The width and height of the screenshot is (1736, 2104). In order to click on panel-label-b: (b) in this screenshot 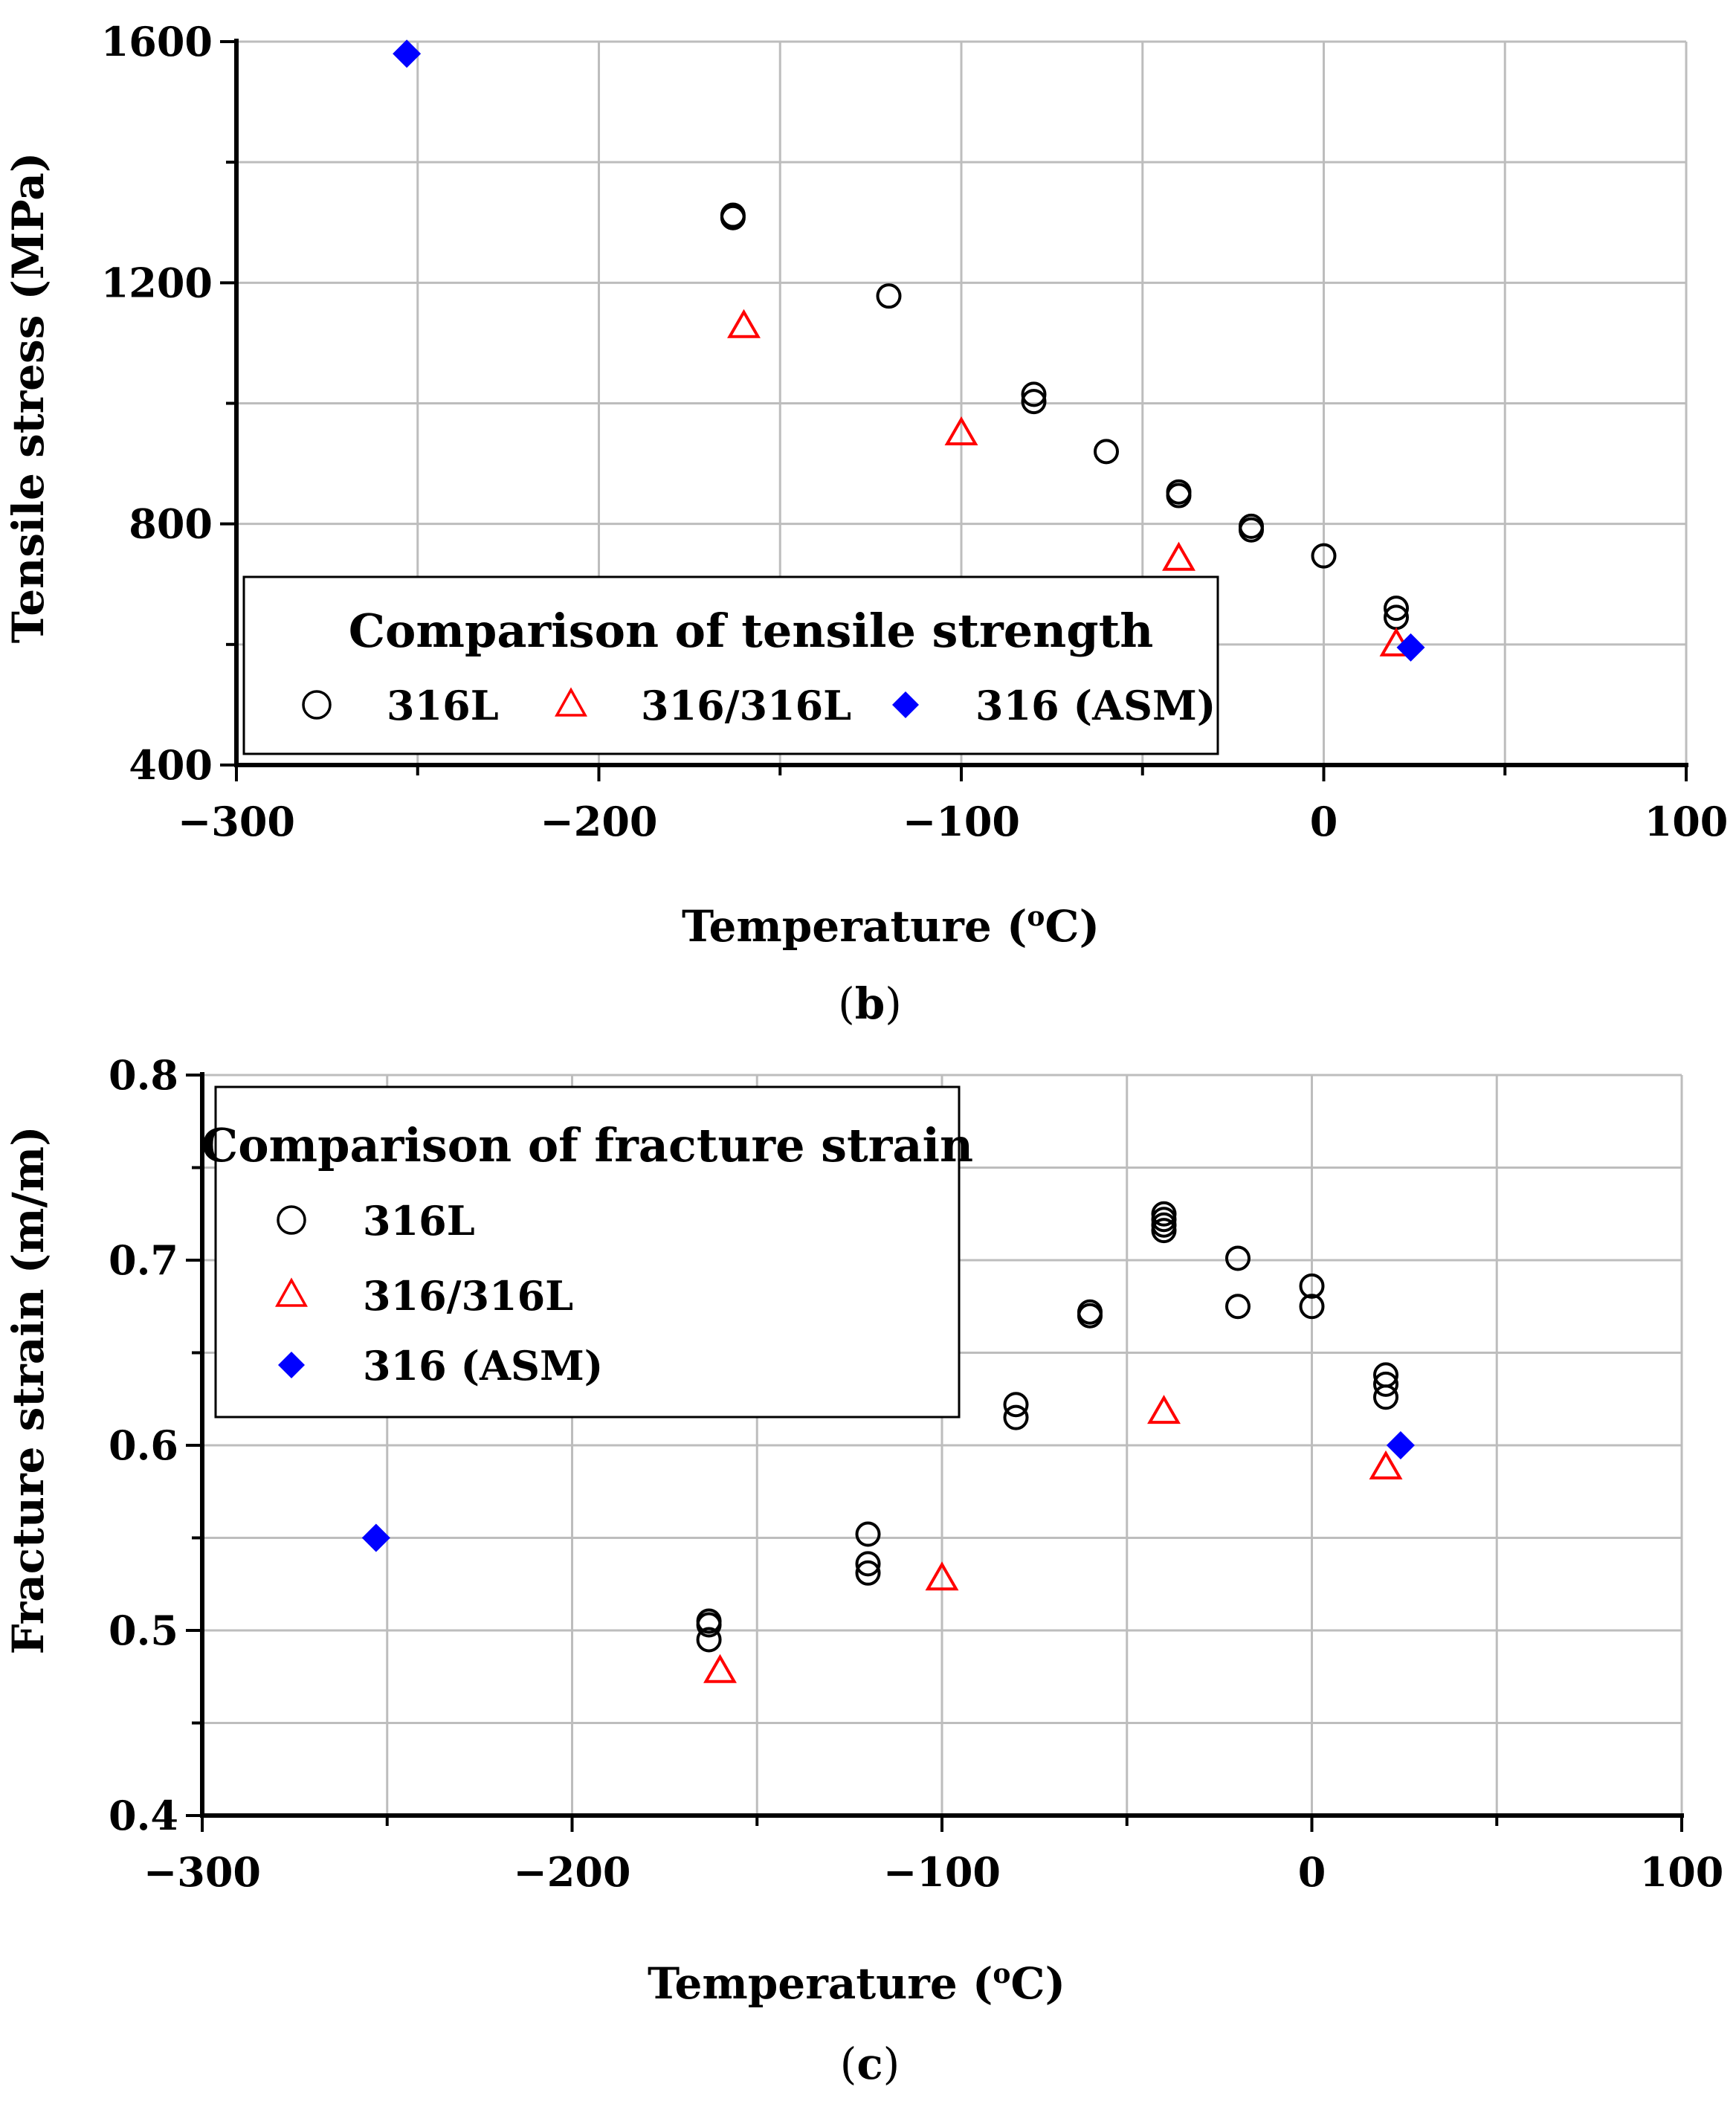, I will do `click(870, 1003)`.